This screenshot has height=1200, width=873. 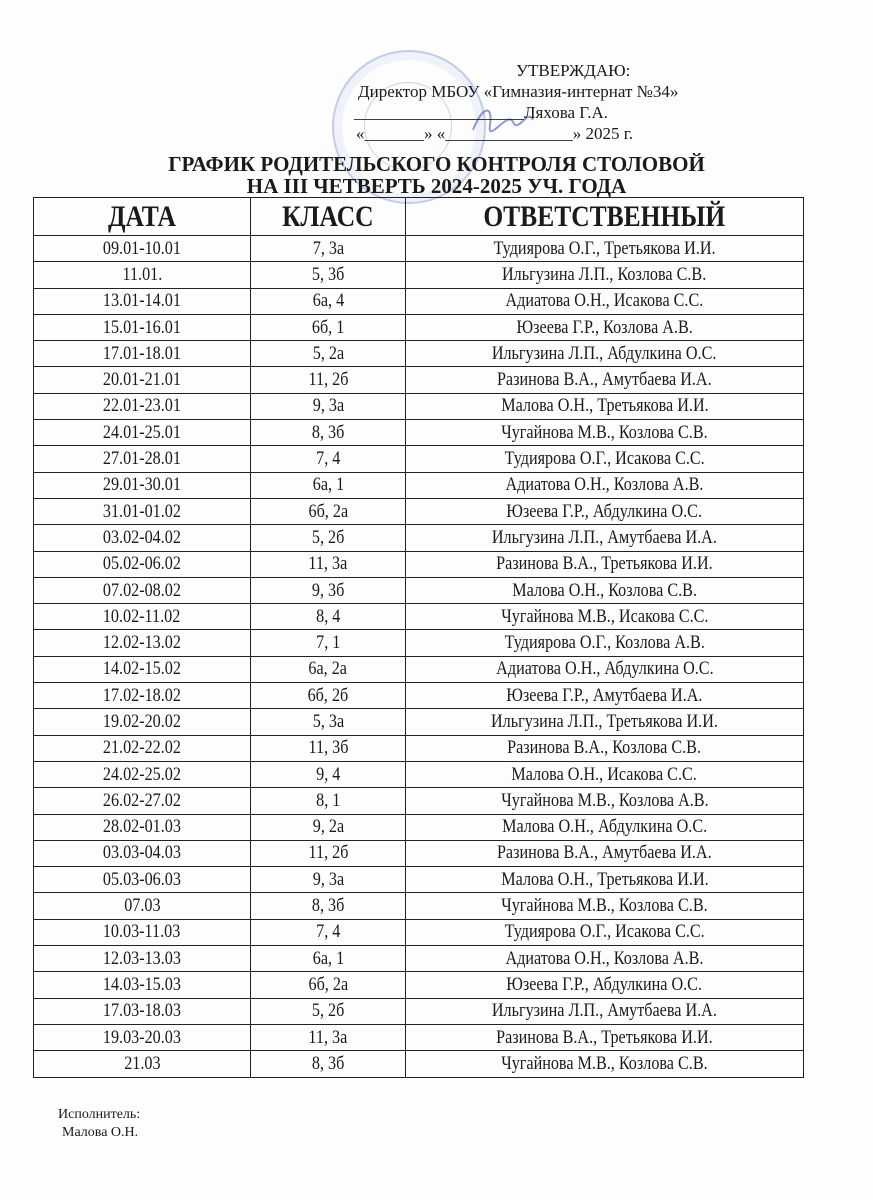 What do you see at coordinates (604, 722) in the screenshot?
I see `cell-responsible: Ильгузина Л.П., Третьякова И.И.` at bounding box center [604, 722].